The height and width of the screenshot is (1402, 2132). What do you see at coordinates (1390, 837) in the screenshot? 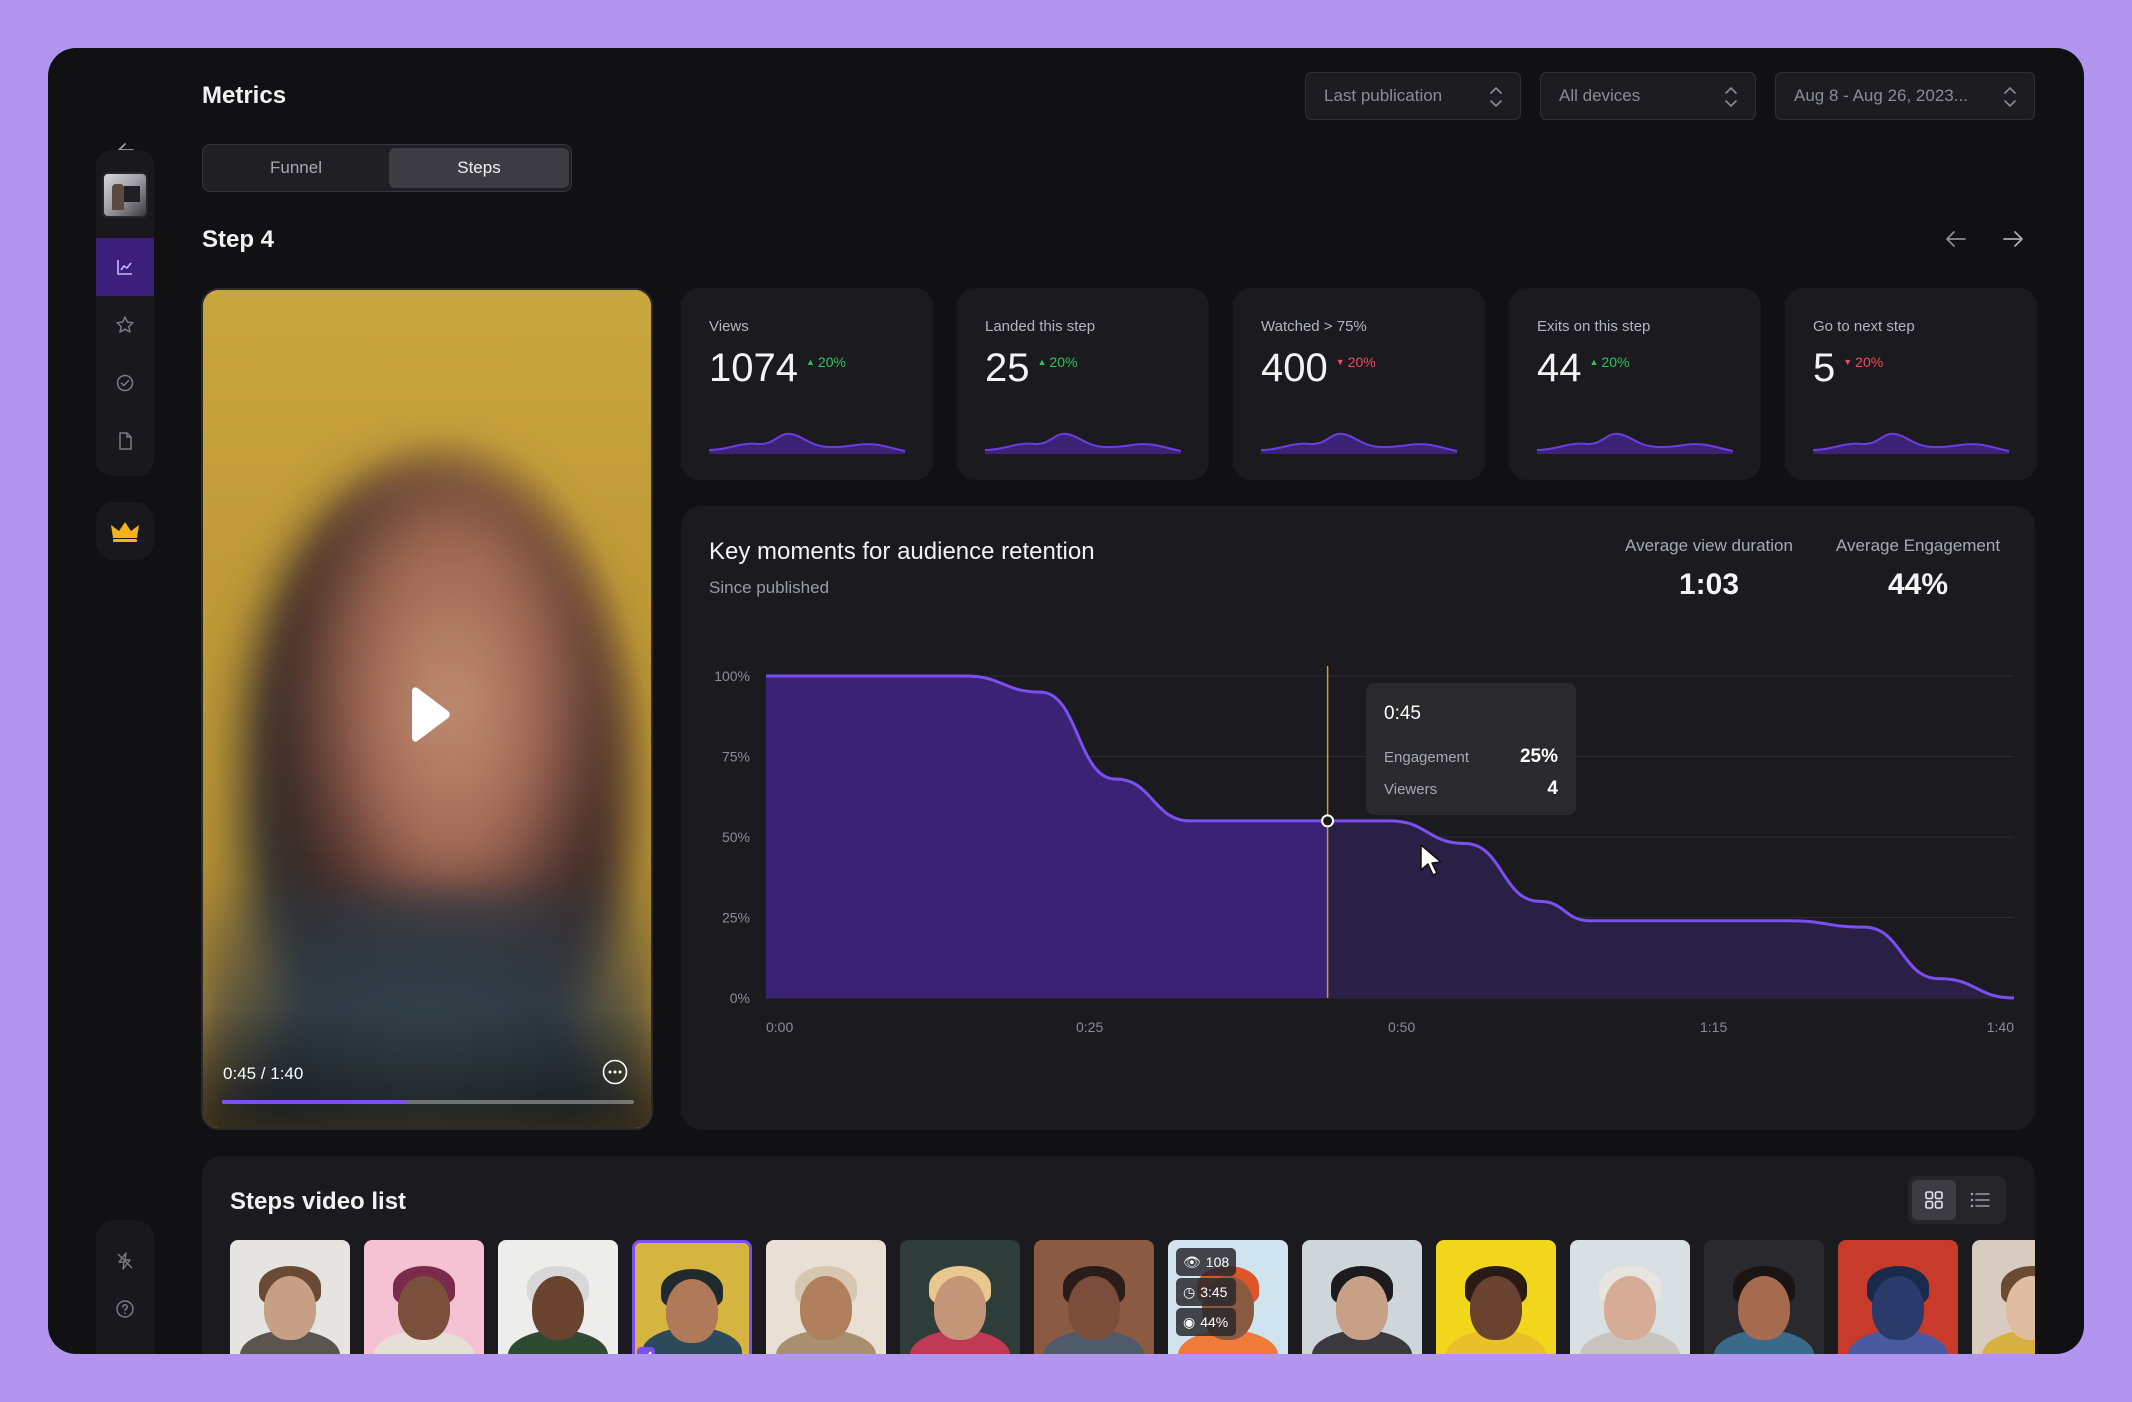
I see `retention-line` at bounding box center [1390, 837].